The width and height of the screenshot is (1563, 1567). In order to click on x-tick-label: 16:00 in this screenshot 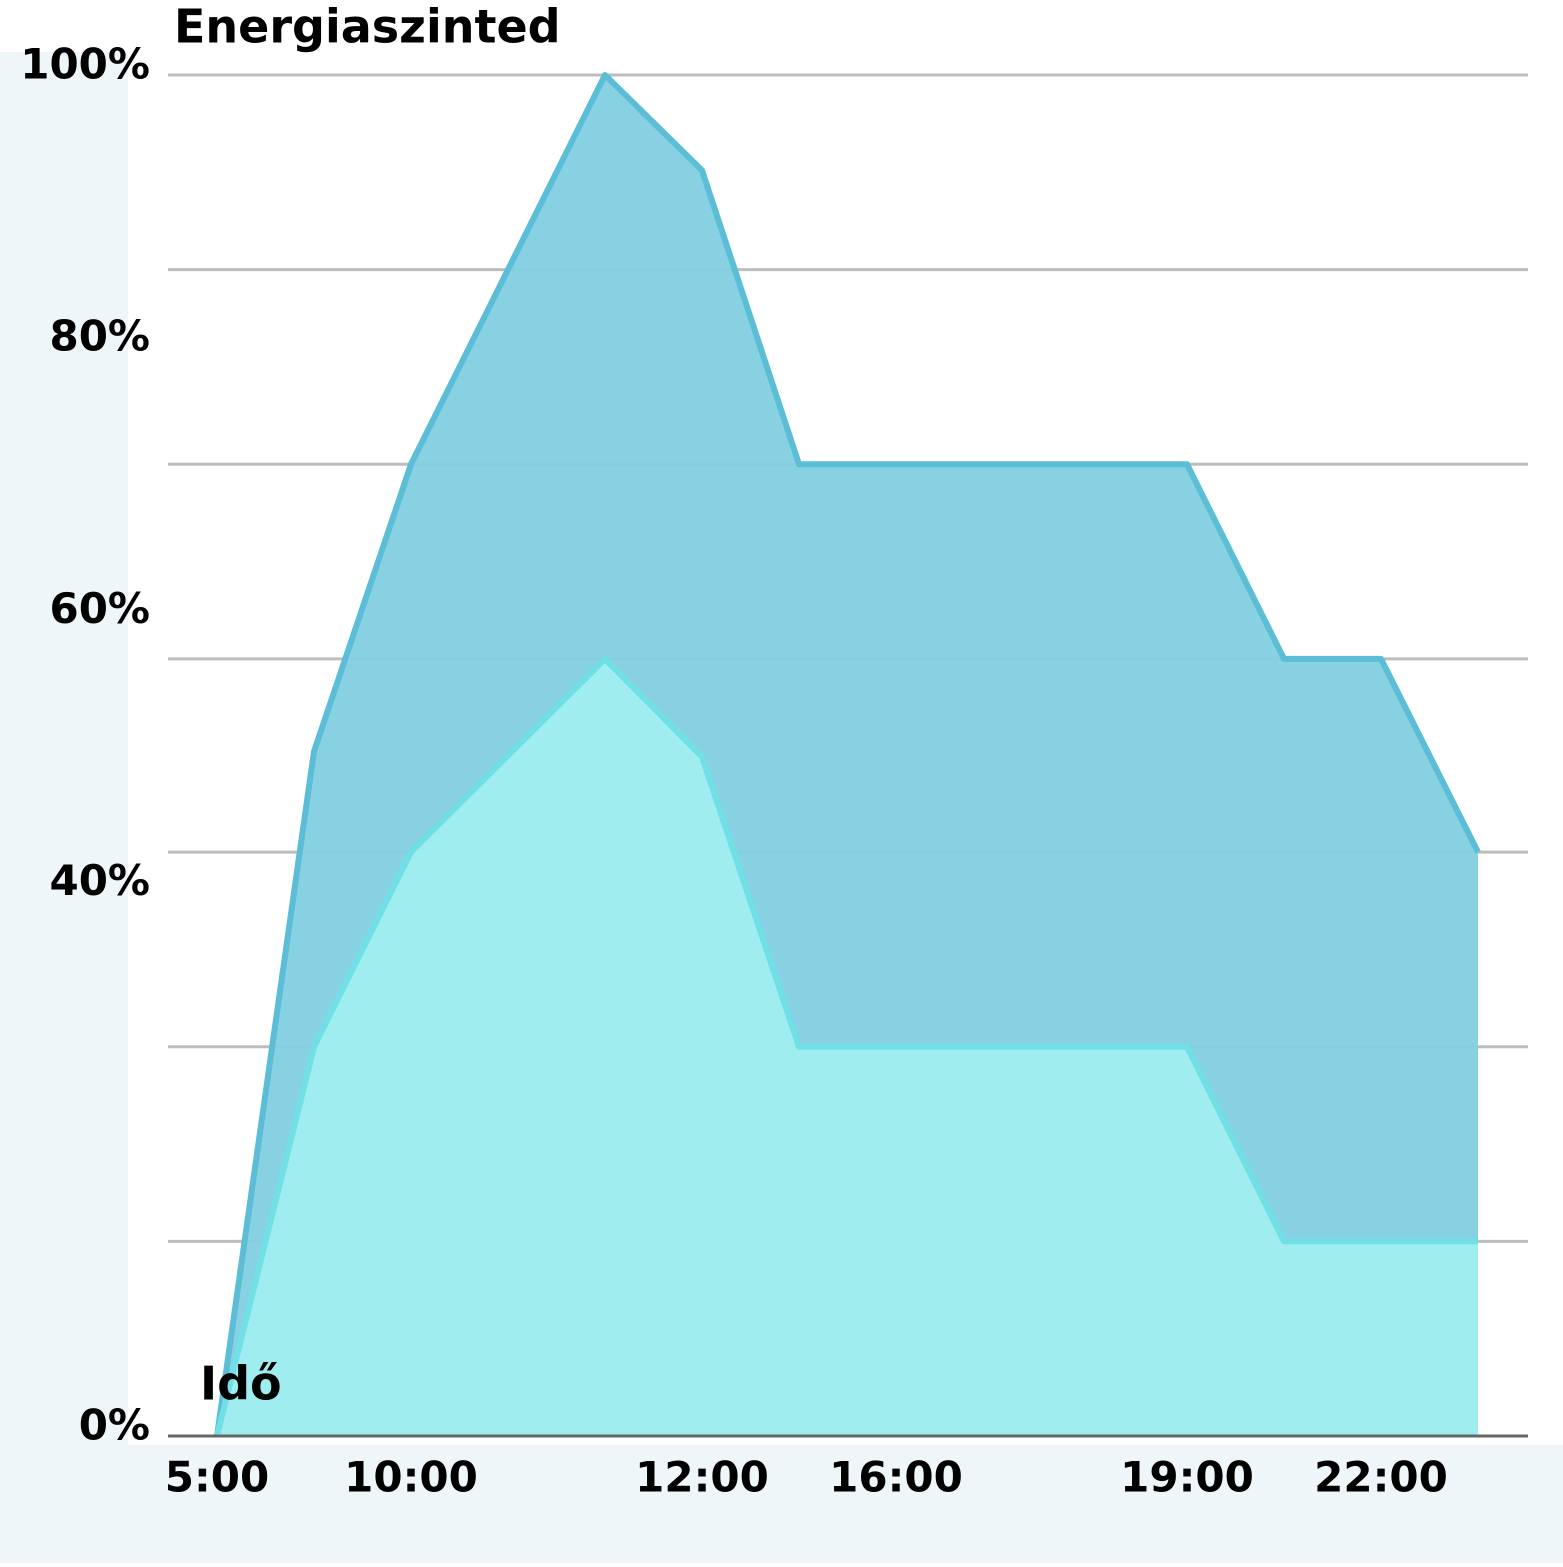, I will do `click(896, 1477)`.